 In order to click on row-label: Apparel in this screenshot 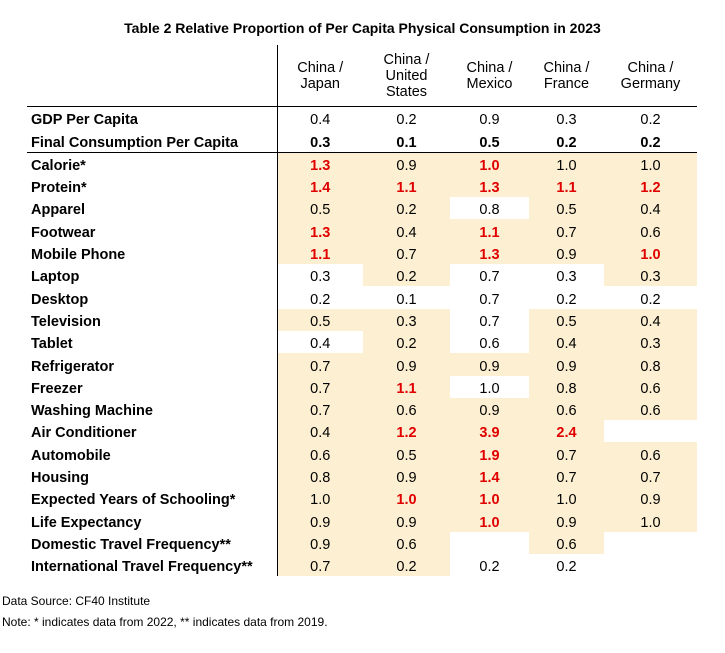, I will do `click(152, 208)`.